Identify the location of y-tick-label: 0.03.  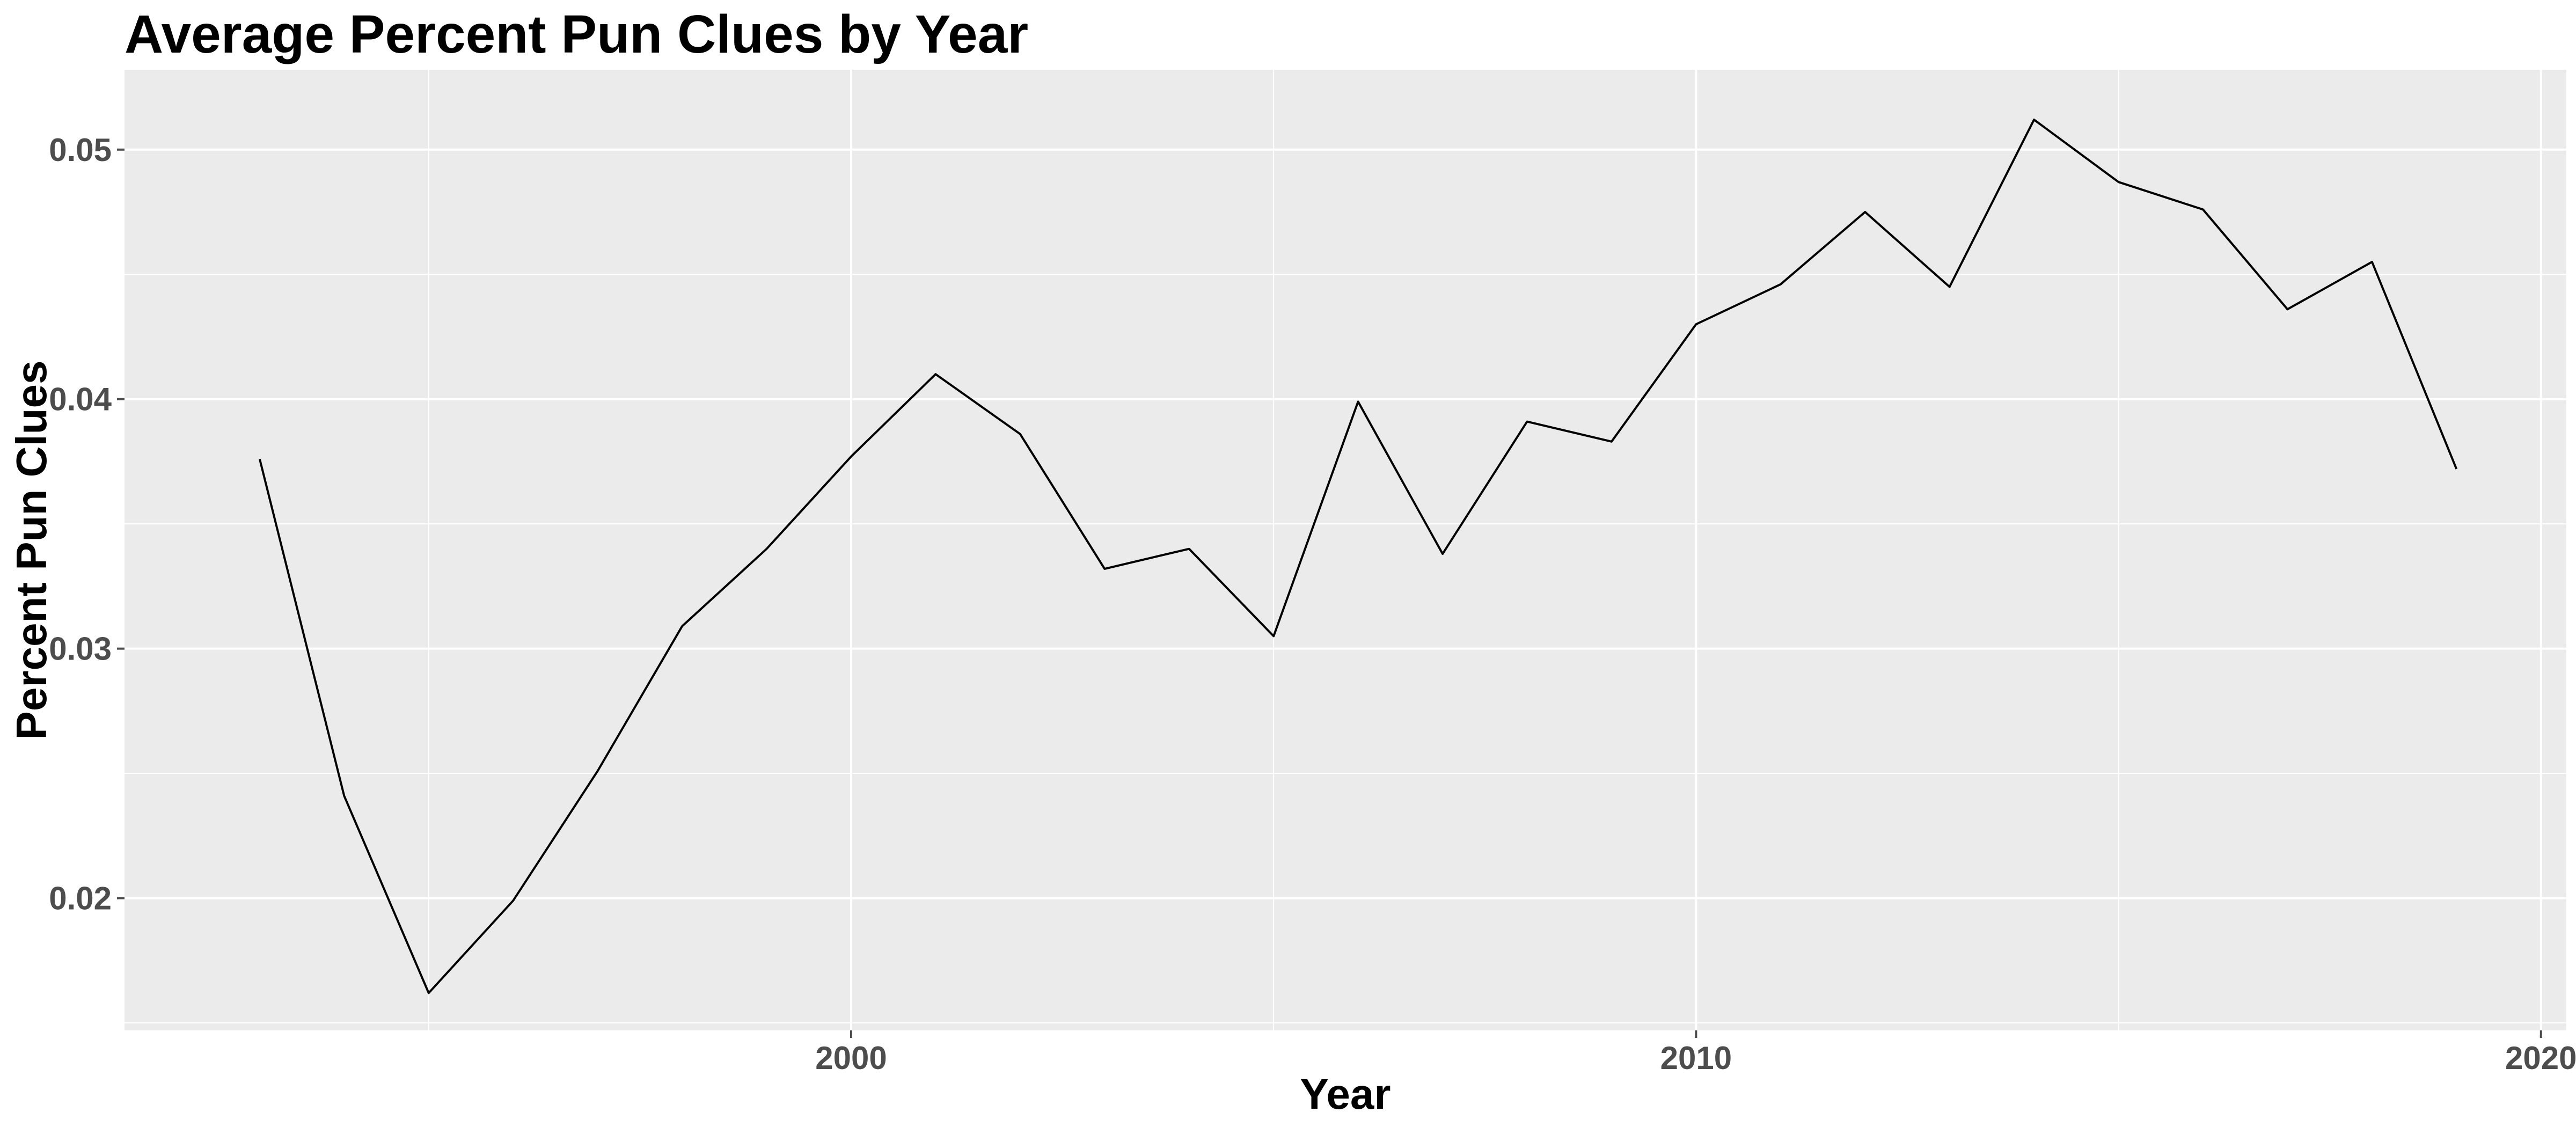
(80, 649).